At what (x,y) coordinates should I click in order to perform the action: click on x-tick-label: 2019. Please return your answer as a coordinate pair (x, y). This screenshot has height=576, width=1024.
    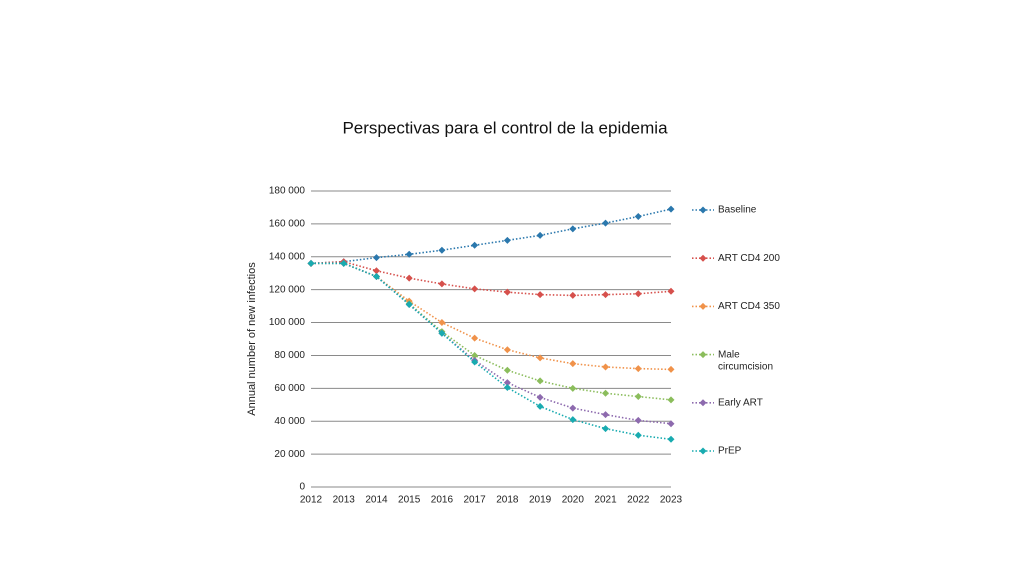
    Looking at the image, I should click on (540, 500).